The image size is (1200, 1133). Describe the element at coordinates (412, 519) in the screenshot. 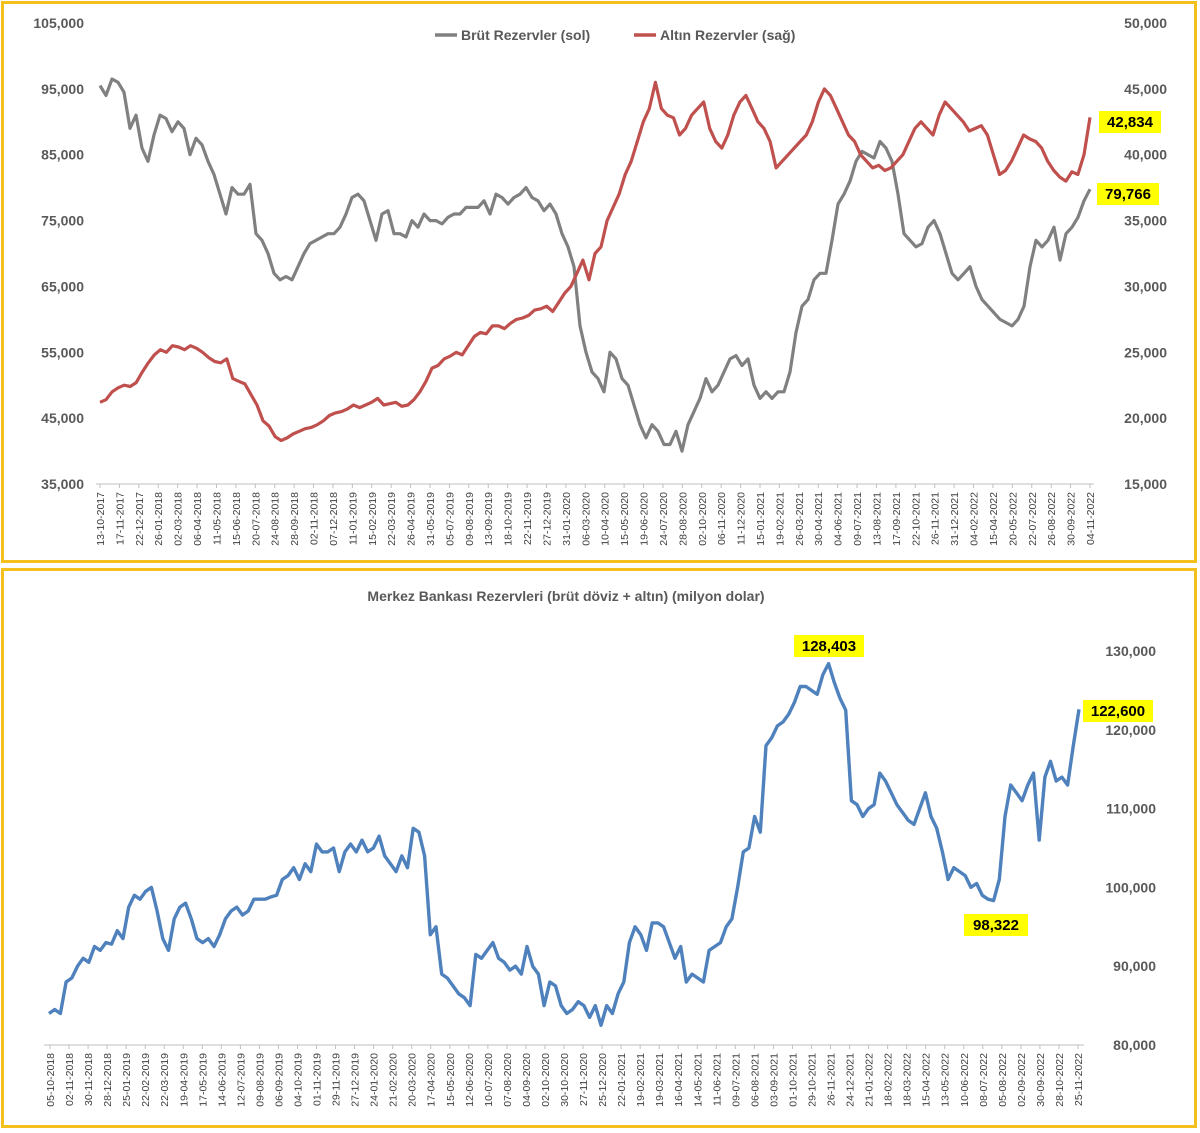

I see `x-tick-label: 26-04-2019` at that location.